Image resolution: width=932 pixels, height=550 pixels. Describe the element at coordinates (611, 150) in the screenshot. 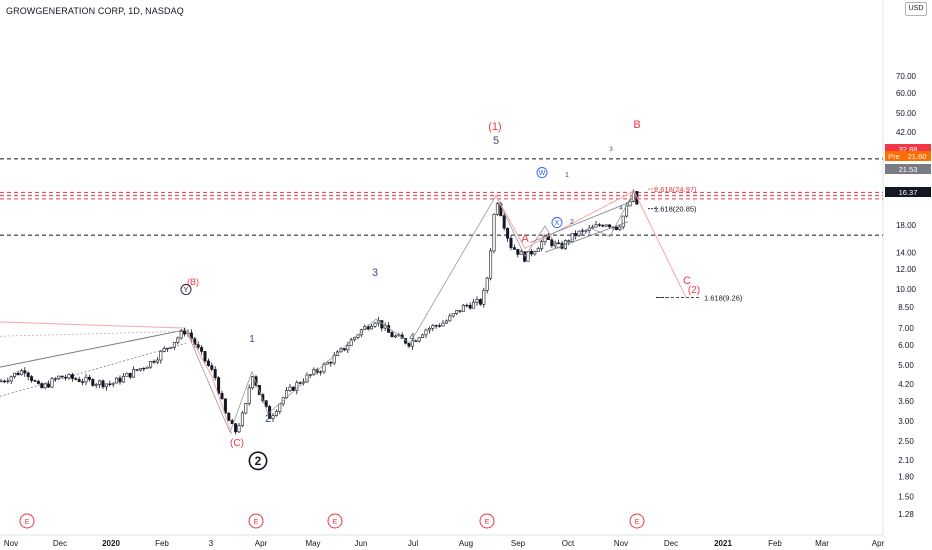

I see `wave-label: 3` at that location.